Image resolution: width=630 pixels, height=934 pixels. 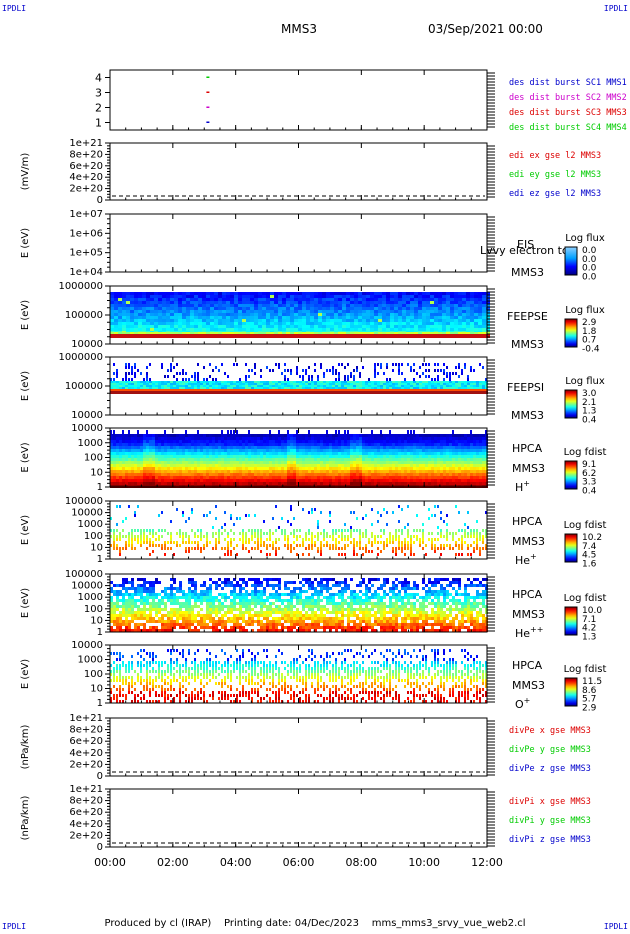 I want to click on corner-label-bottom-right: IPDLI, so click(x=615, y=926).